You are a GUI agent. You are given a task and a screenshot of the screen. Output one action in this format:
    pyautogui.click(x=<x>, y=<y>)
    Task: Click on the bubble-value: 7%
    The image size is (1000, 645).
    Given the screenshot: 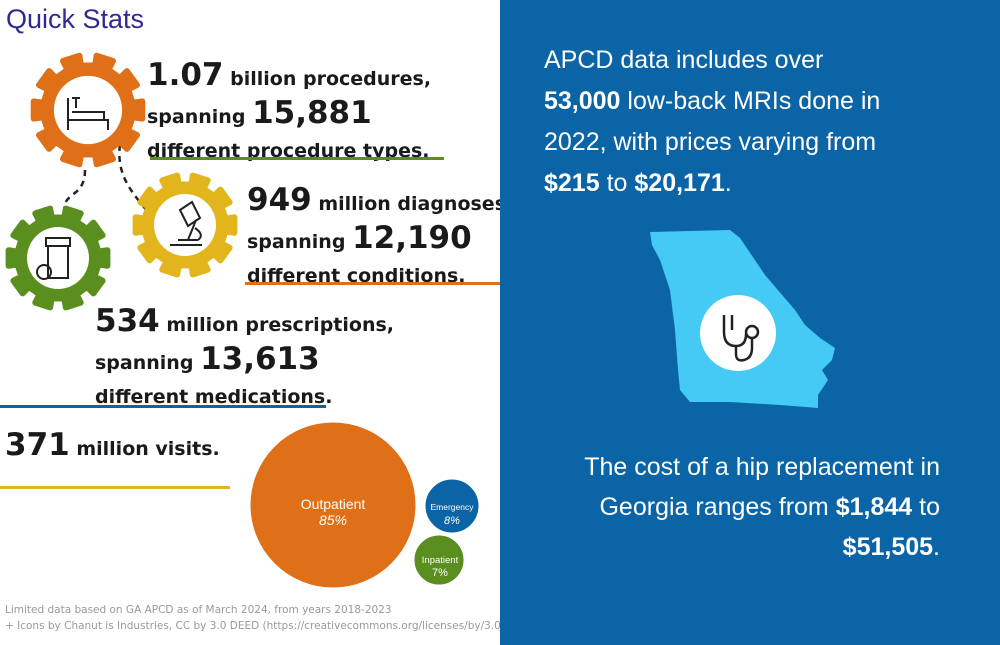 What is the action you would take?
    pyautogui.click(x=440, y=573)
    